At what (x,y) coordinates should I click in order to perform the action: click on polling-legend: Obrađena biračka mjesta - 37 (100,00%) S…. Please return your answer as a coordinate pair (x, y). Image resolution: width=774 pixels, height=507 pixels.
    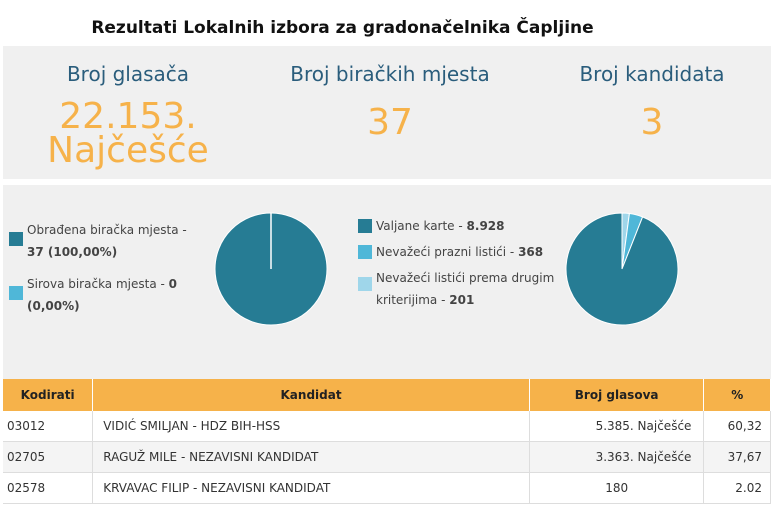
    Looking at the image, I should click on (99, 268).